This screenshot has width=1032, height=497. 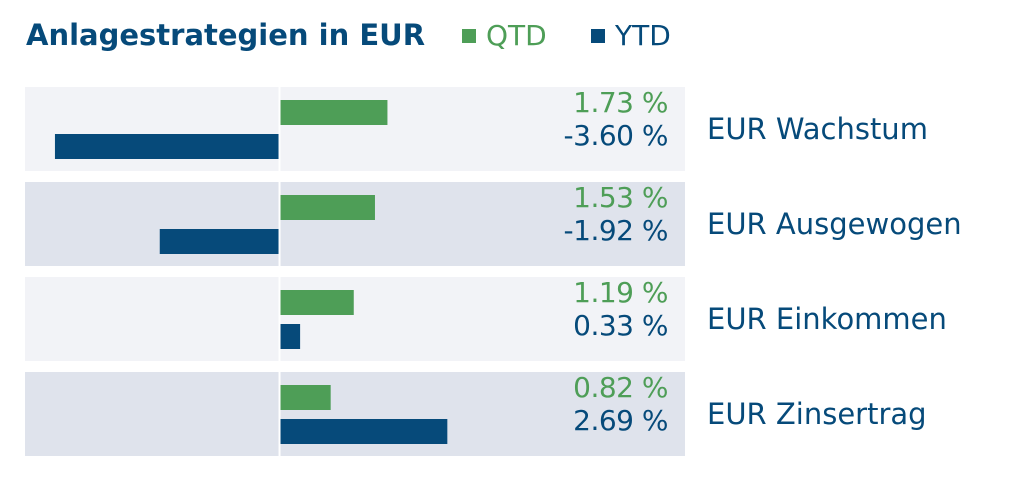 I want to click on value-label-qtd: 1.73 %, so click(x=620, y=102).